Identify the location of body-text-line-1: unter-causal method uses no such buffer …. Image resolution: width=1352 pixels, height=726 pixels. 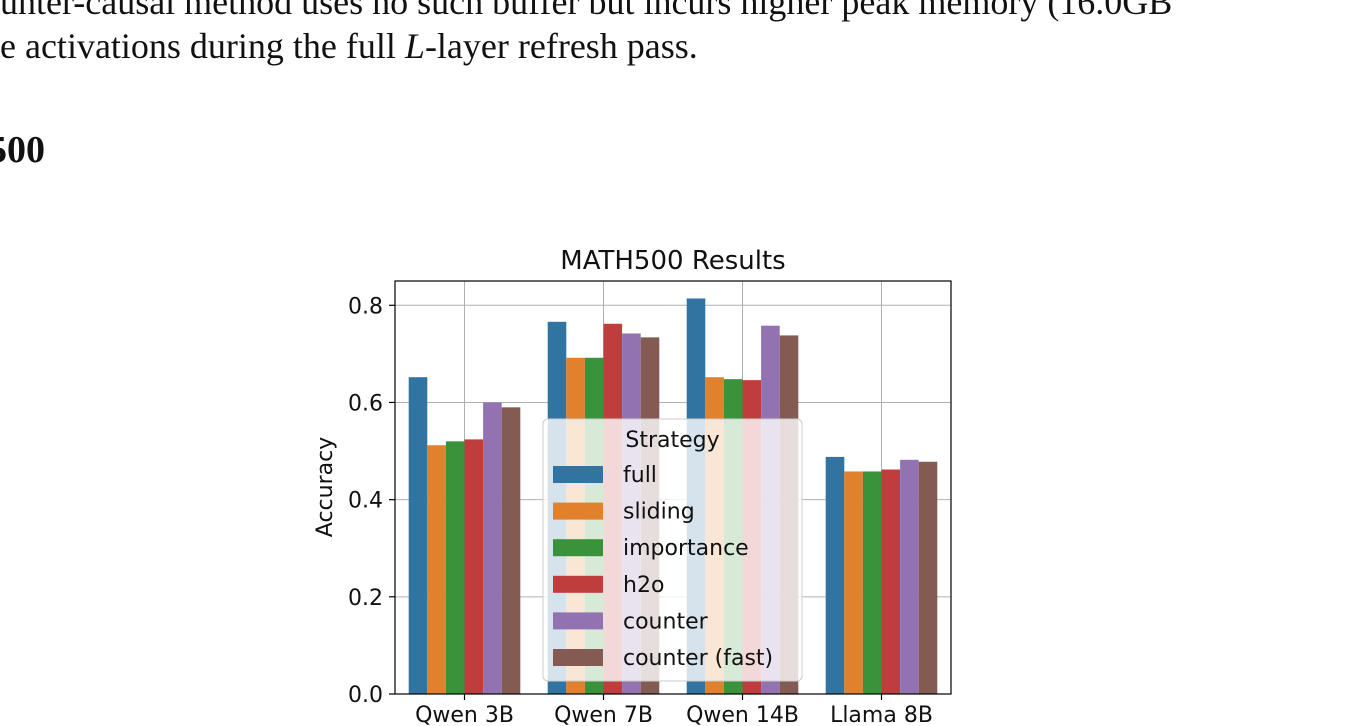
(586, 11).